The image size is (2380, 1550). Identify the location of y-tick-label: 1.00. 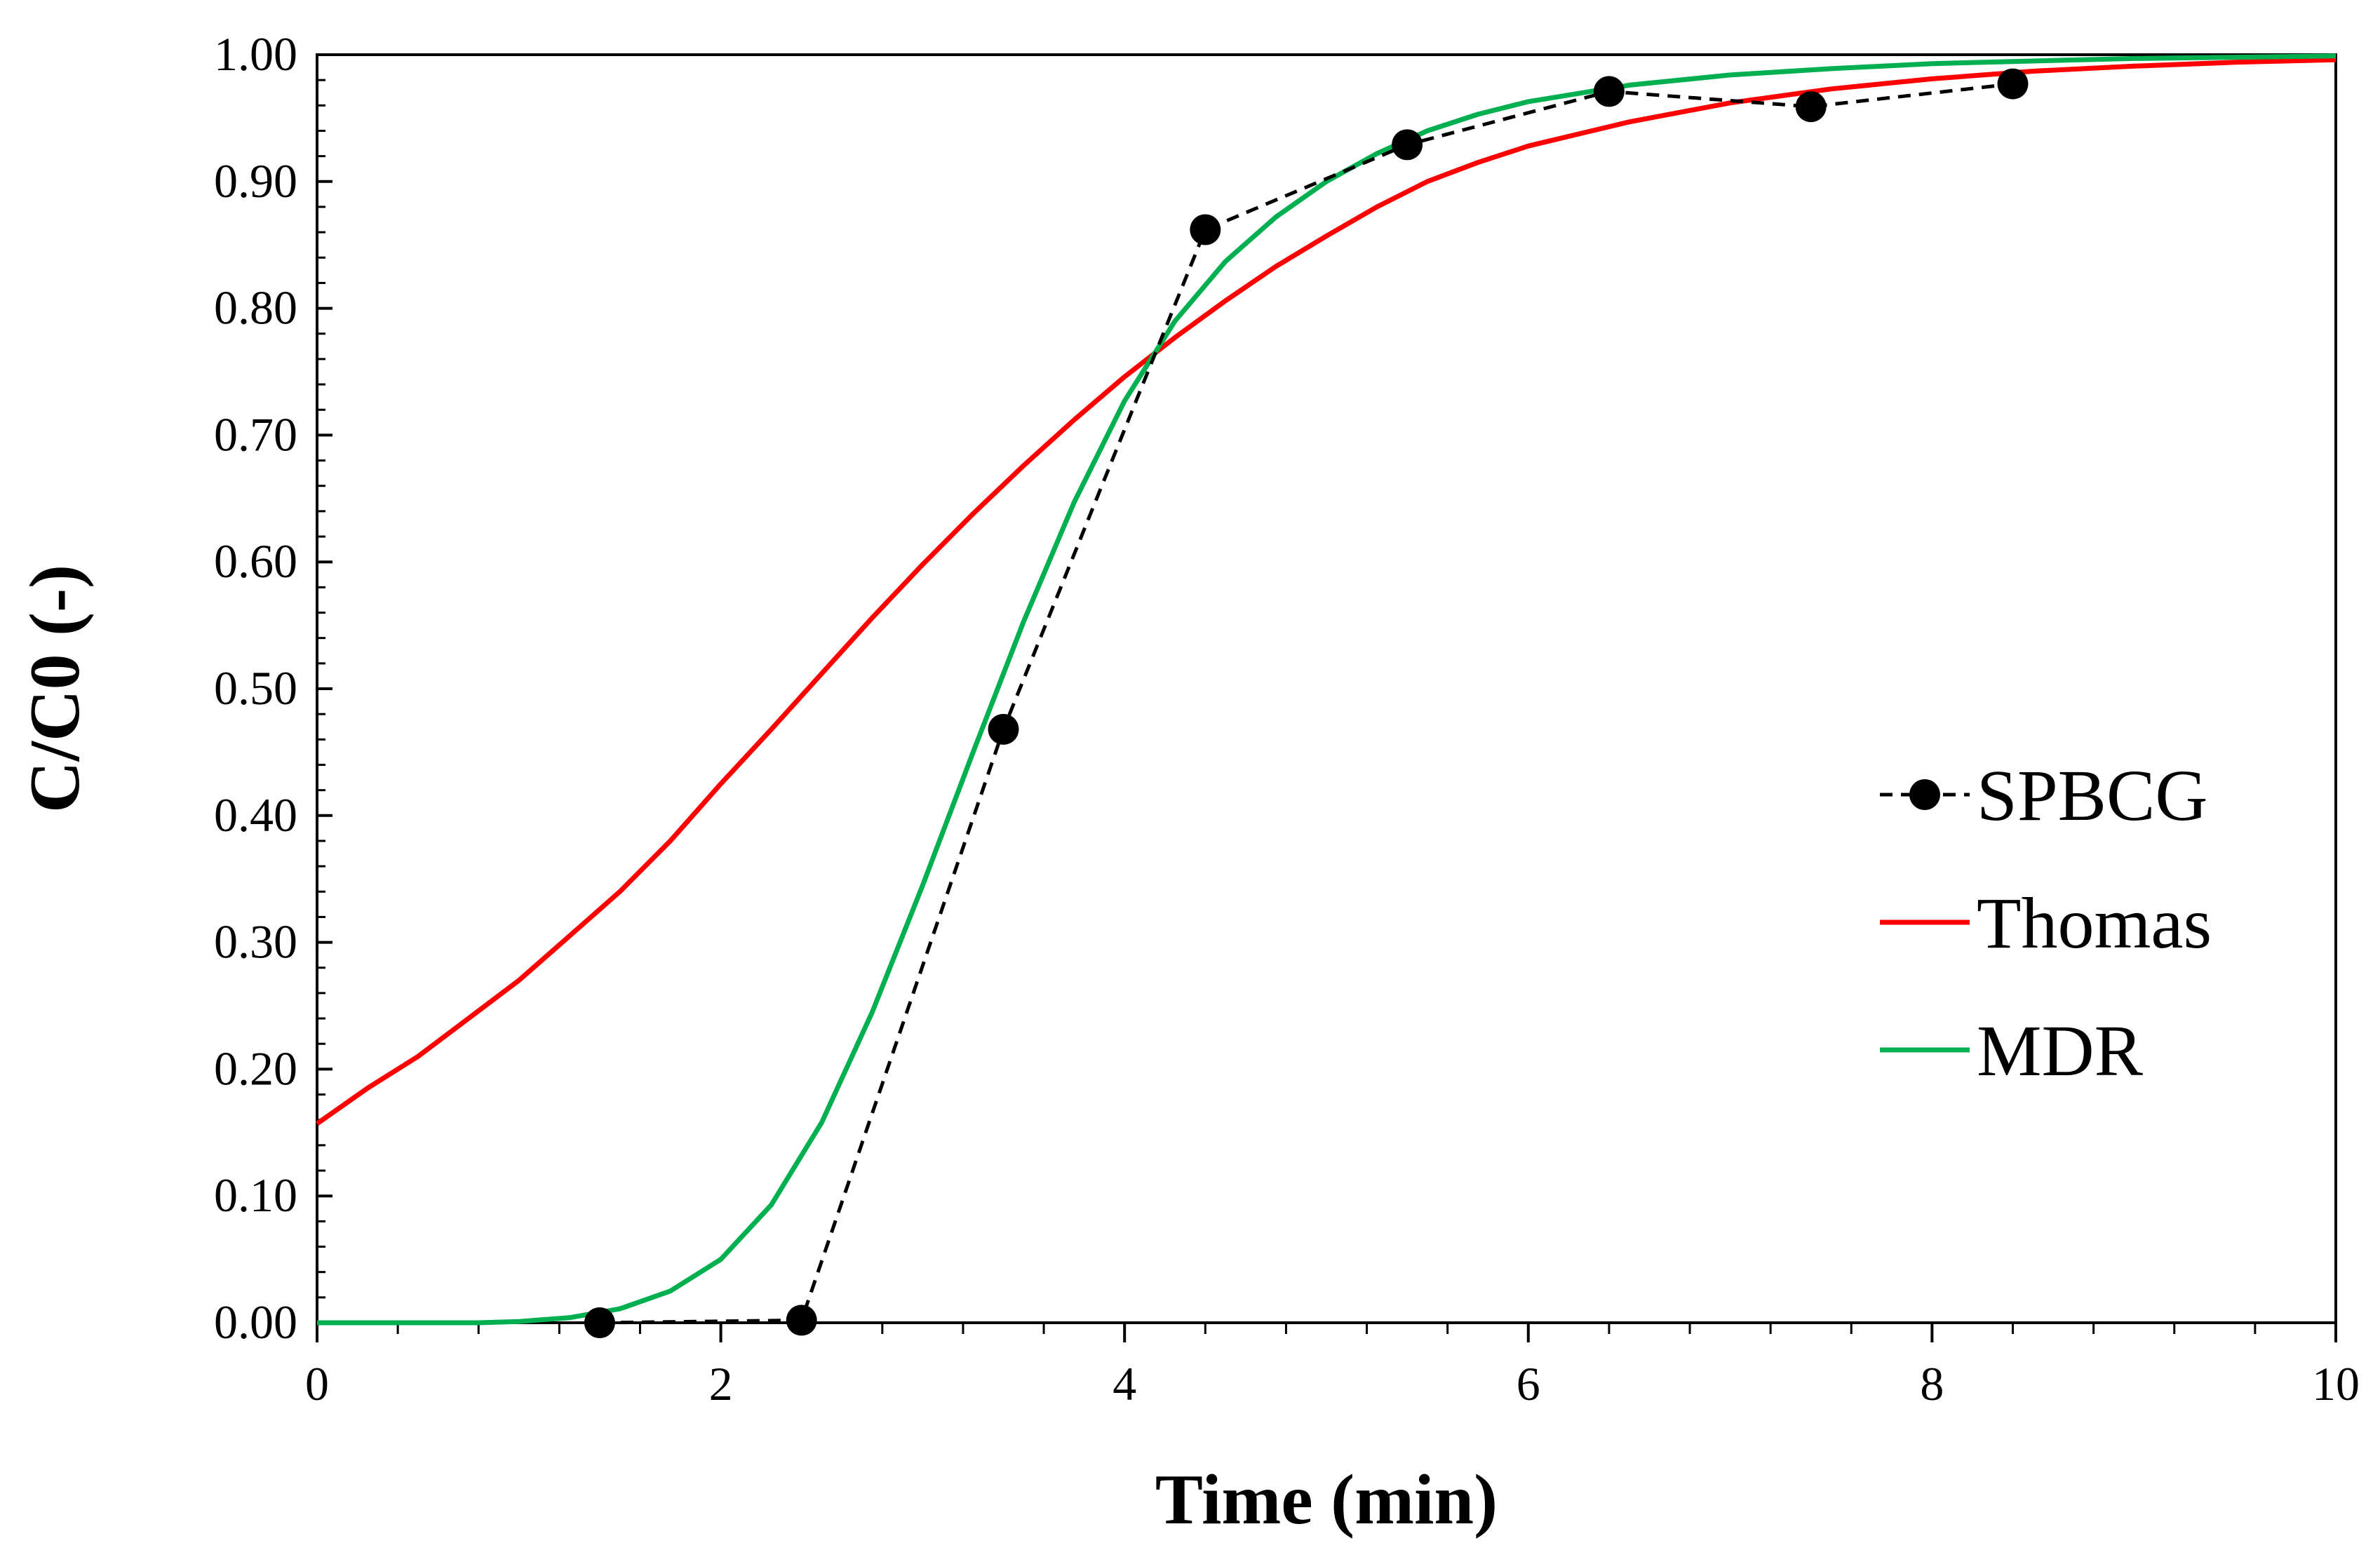
(255, 54).